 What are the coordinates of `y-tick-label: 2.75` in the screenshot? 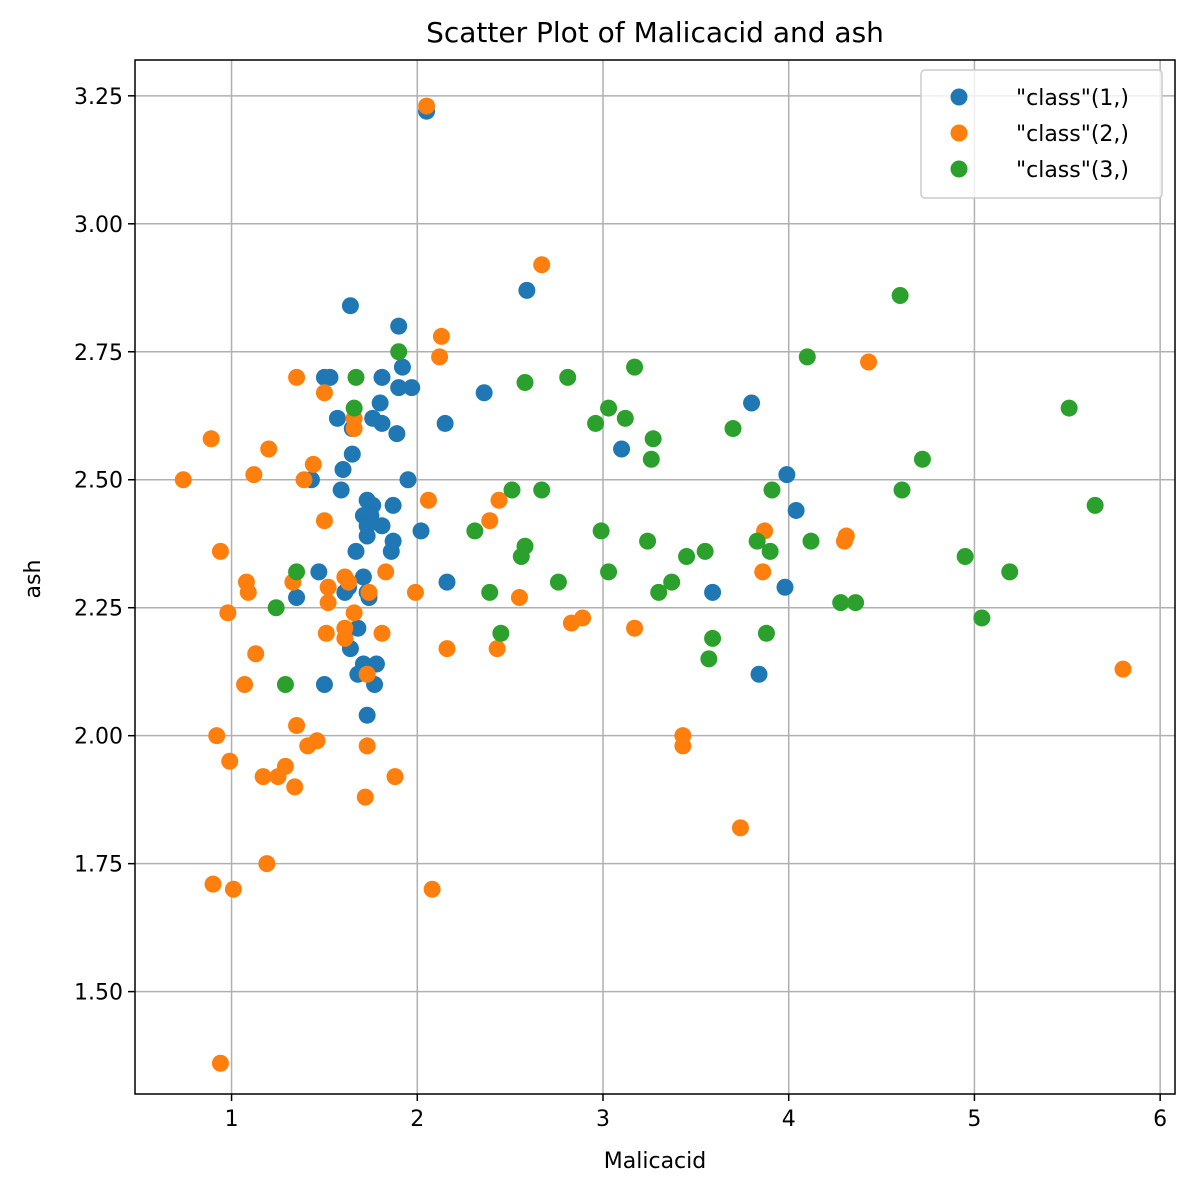 It's located at (98, 353).